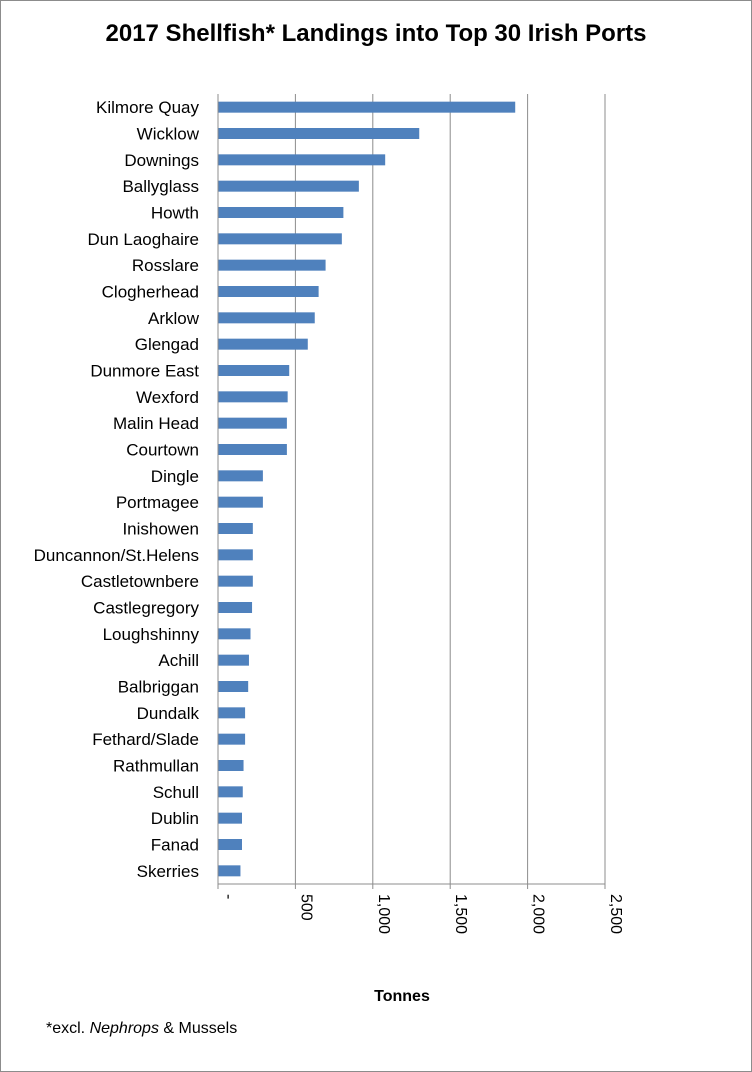 This screenshot has width=752, height=1072. What do you see at coordinates (158, 687) in the screenshot?
I see `category-label: Balbriggan` at bounding box center [158, 687].